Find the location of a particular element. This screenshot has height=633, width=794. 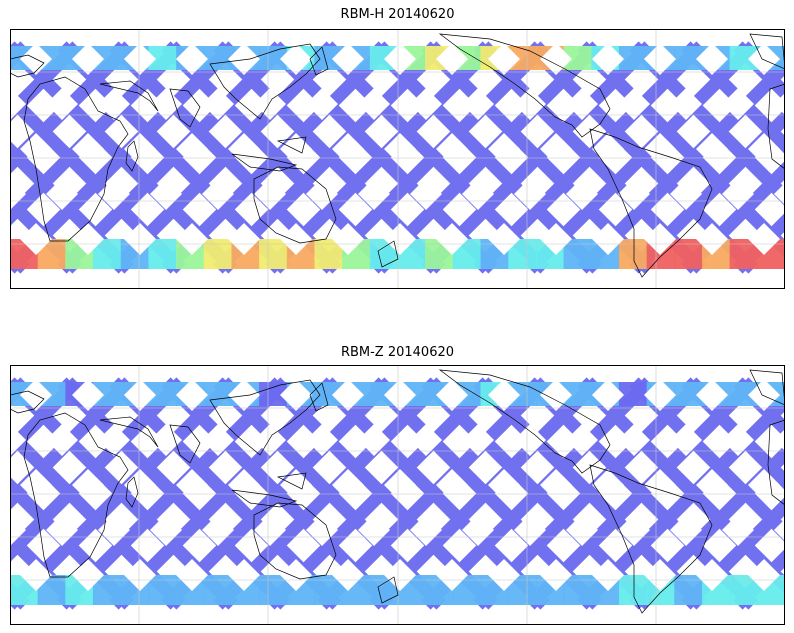

panel-1-title: RBM-H 20140620 is located at coordinates (397, 14).